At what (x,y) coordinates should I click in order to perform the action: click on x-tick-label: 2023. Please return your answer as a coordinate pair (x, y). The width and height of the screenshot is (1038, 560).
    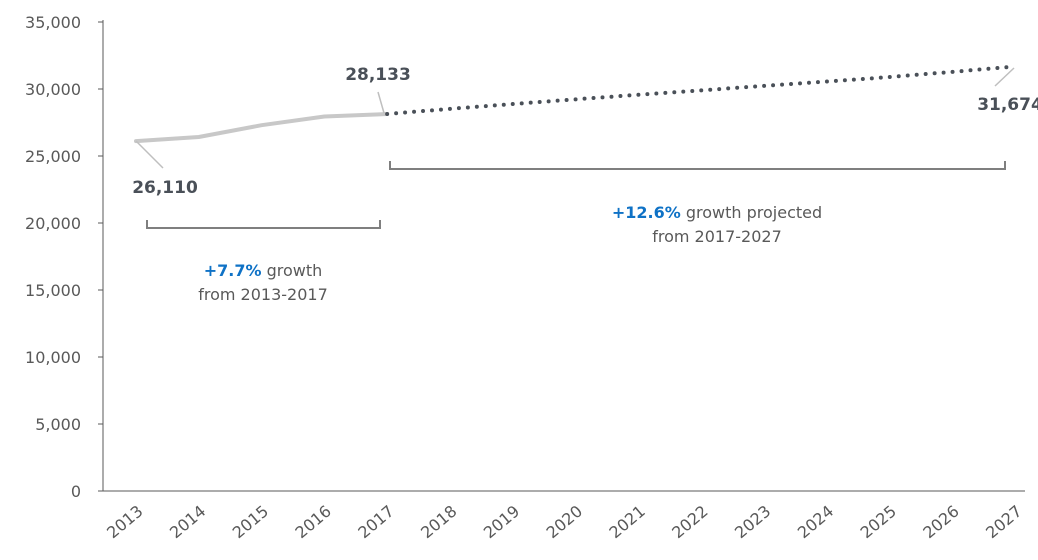
    Looking at the image, I should click on (752, 522).